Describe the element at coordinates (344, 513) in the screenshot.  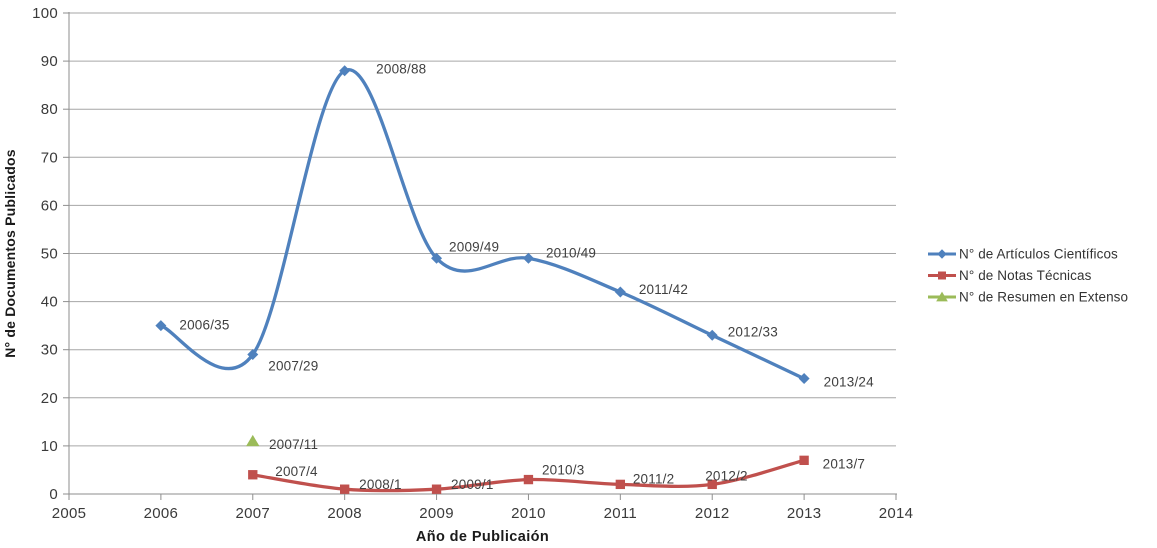
I see `x-tick-label: 2008` at that location.